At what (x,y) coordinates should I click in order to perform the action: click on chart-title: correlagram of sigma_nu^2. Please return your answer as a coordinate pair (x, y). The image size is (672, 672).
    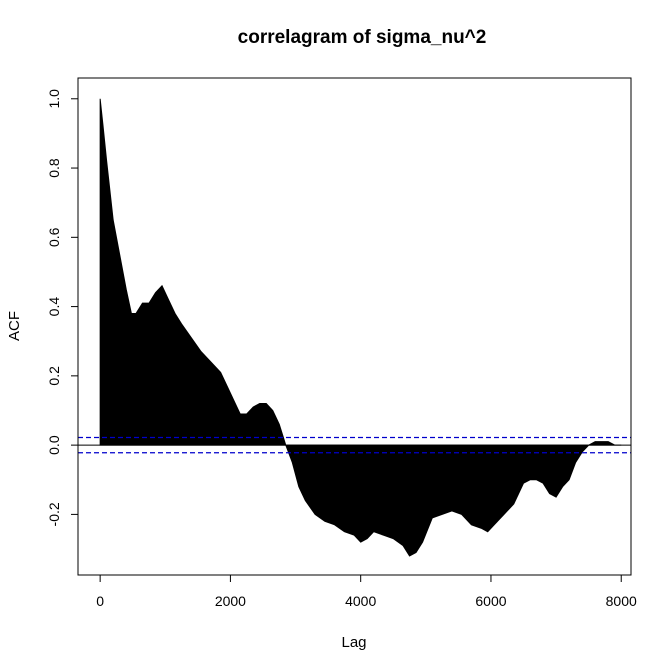
    Looking at the image, I should click on (362, 37).